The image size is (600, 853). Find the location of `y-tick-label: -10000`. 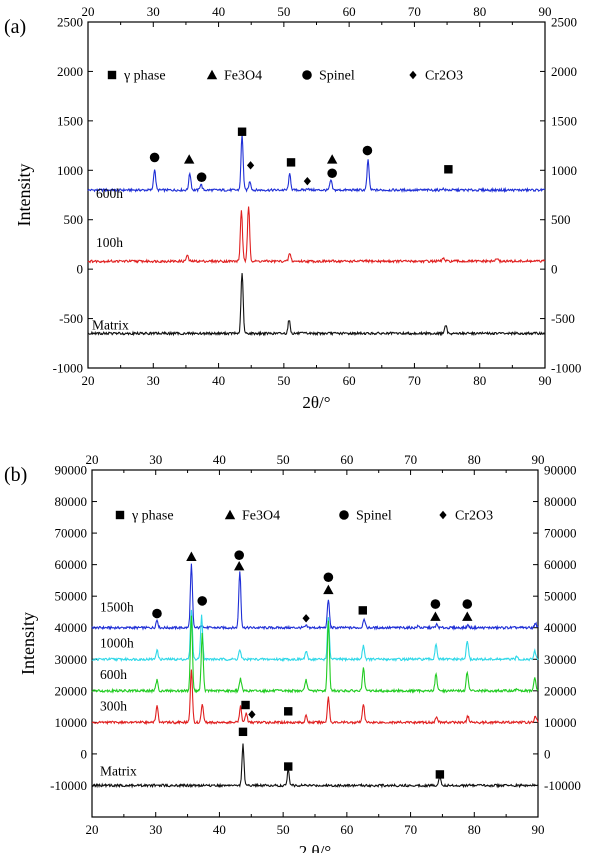

y-tick-label: -10000 is located at coordinates (68, 785).